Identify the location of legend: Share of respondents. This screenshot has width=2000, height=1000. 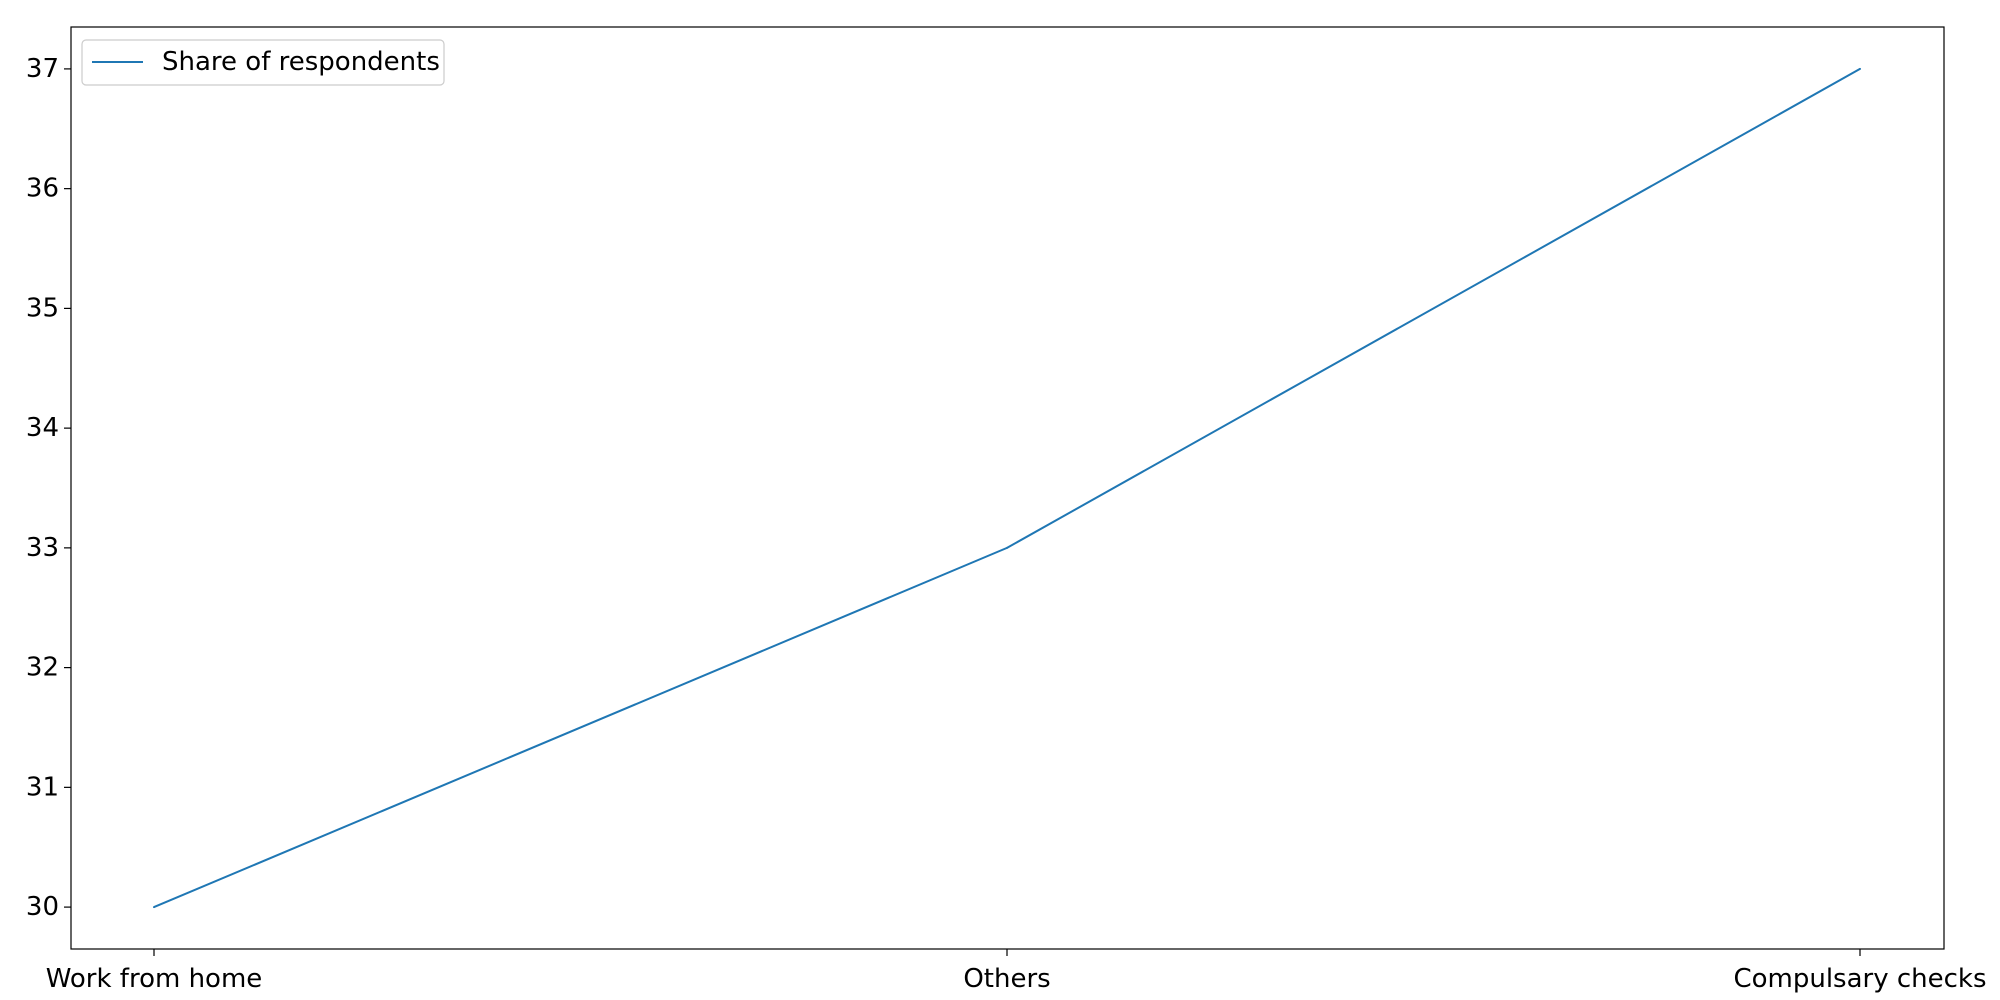
(263, 62).